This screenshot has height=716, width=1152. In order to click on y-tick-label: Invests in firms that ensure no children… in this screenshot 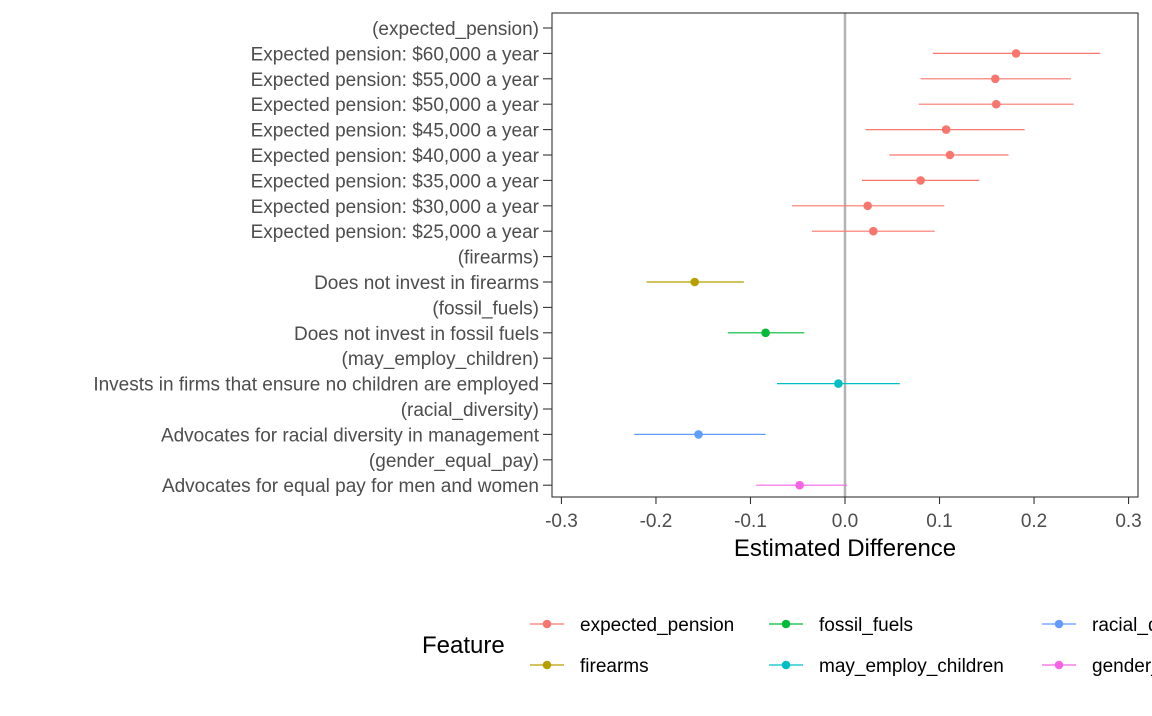, I will do `click(316, 385)`.